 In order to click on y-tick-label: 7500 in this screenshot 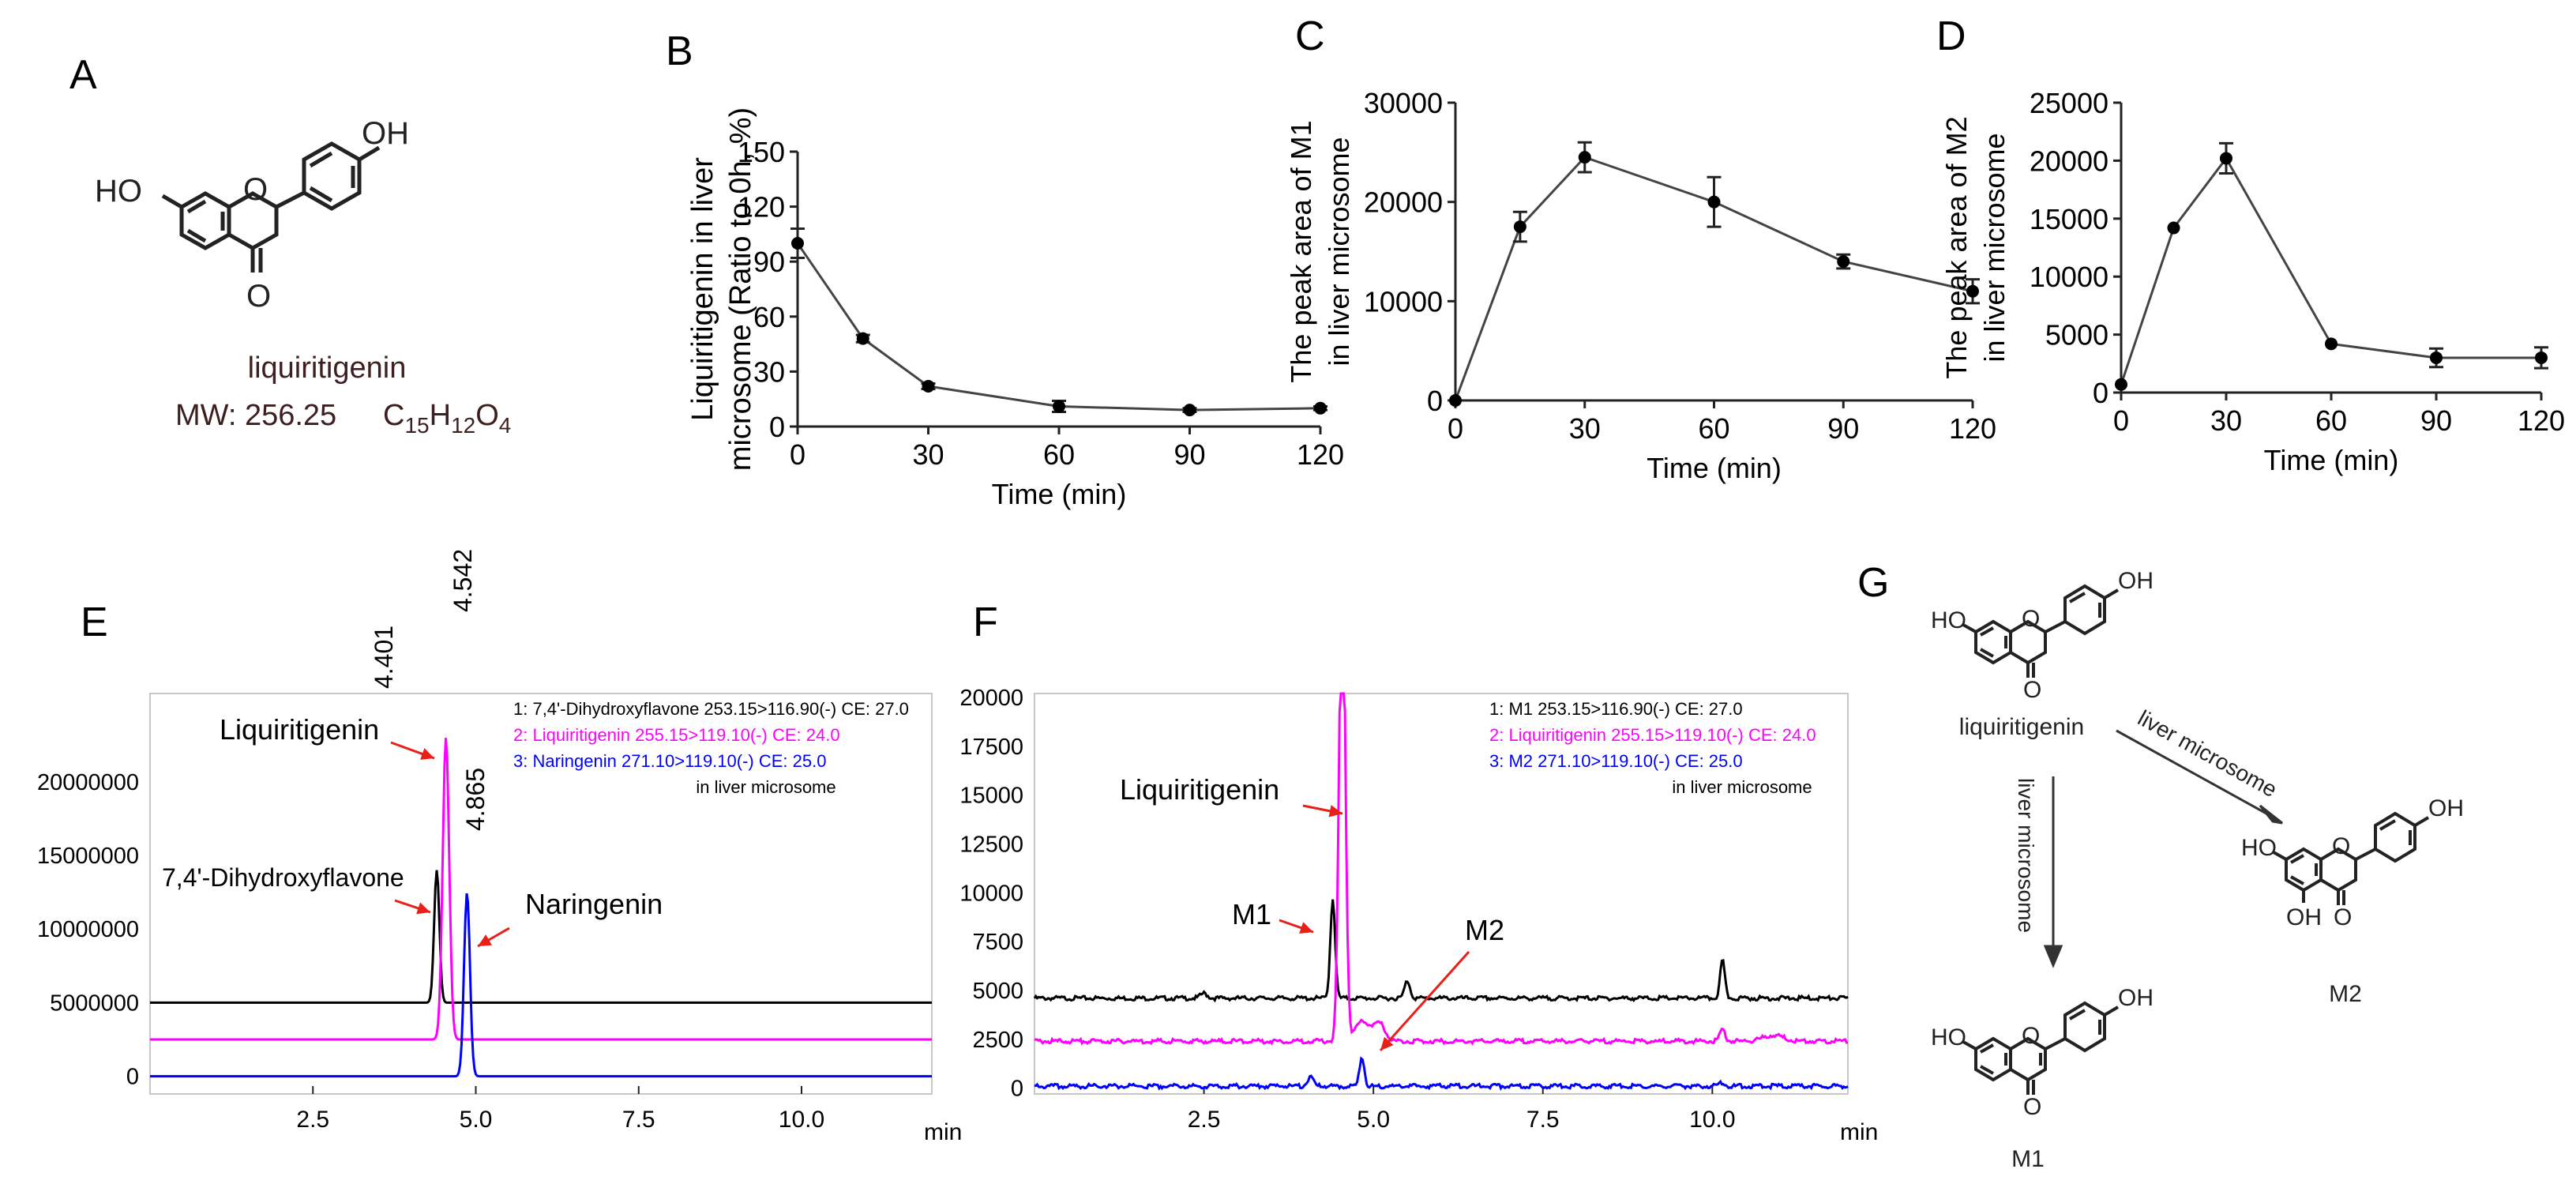, I will do `click(997, 942)`.